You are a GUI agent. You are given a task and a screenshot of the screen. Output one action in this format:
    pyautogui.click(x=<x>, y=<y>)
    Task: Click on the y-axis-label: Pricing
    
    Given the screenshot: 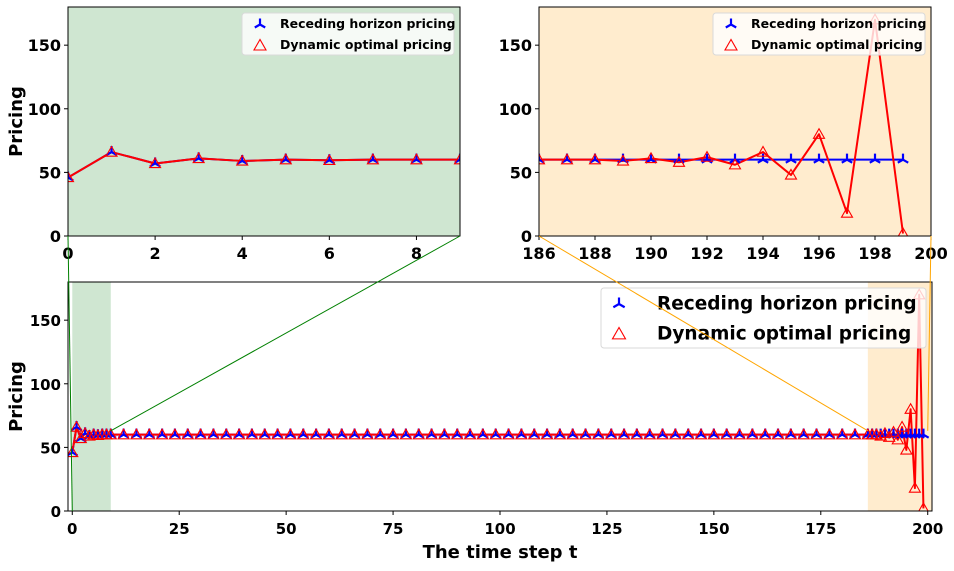 What is the action you would take?
    pyautogui.click(x=16, y=121)
    